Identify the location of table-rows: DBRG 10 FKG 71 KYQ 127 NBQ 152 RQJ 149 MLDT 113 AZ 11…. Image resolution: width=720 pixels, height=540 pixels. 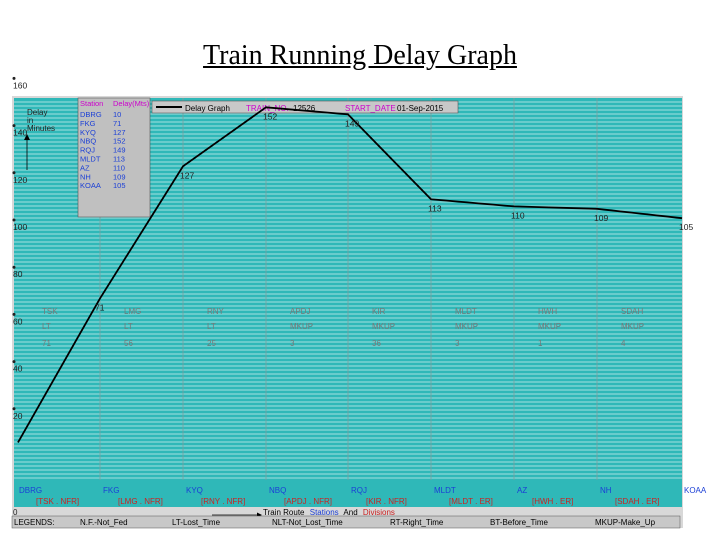
(103, 150).